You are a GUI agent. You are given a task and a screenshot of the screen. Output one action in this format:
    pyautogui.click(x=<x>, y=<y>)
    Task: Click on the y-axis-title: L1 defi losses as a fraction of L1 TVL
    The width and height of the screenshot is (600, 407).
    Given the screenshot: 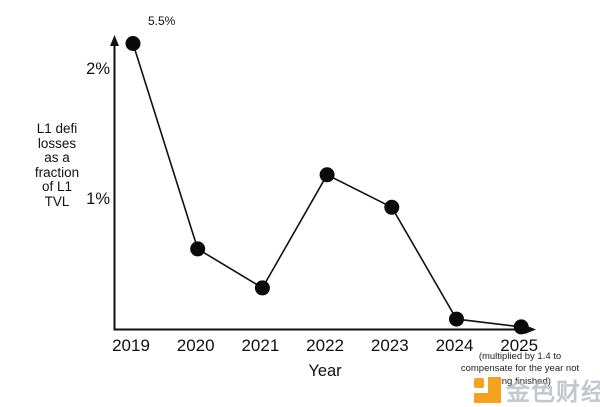 What is the action you would take?
    pyautogui.click(x=57, y=165)
    